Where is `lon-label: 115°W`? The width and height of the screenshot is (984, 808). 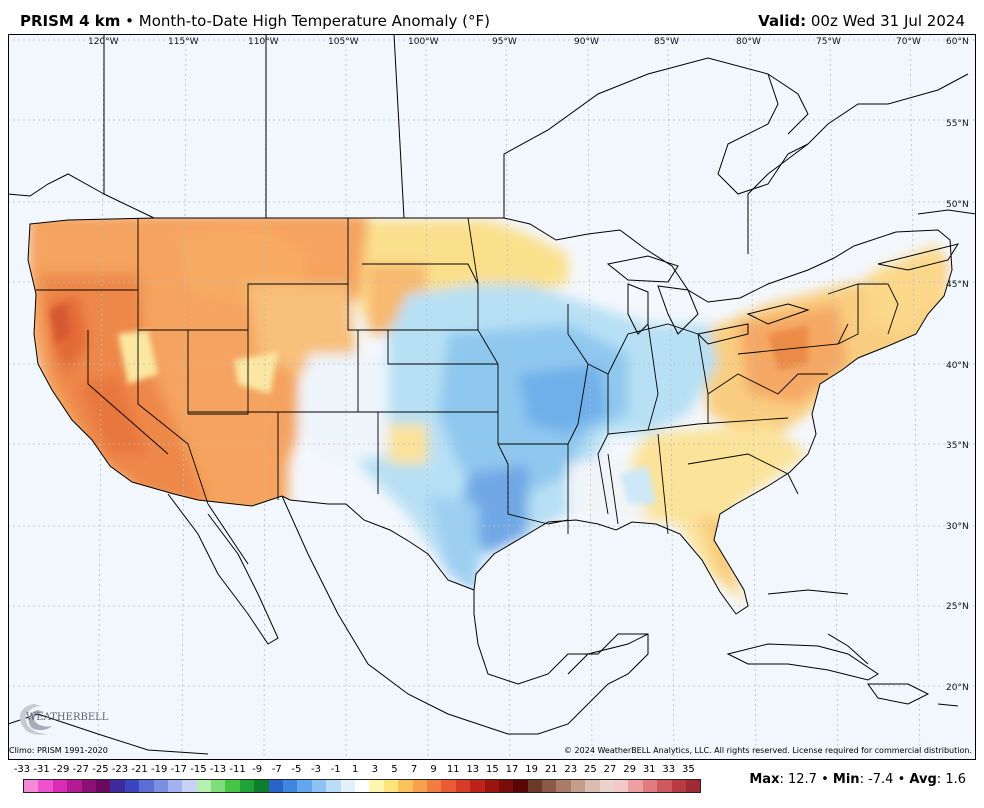 lon-label: 115°W is located at coordinates (183, 42).